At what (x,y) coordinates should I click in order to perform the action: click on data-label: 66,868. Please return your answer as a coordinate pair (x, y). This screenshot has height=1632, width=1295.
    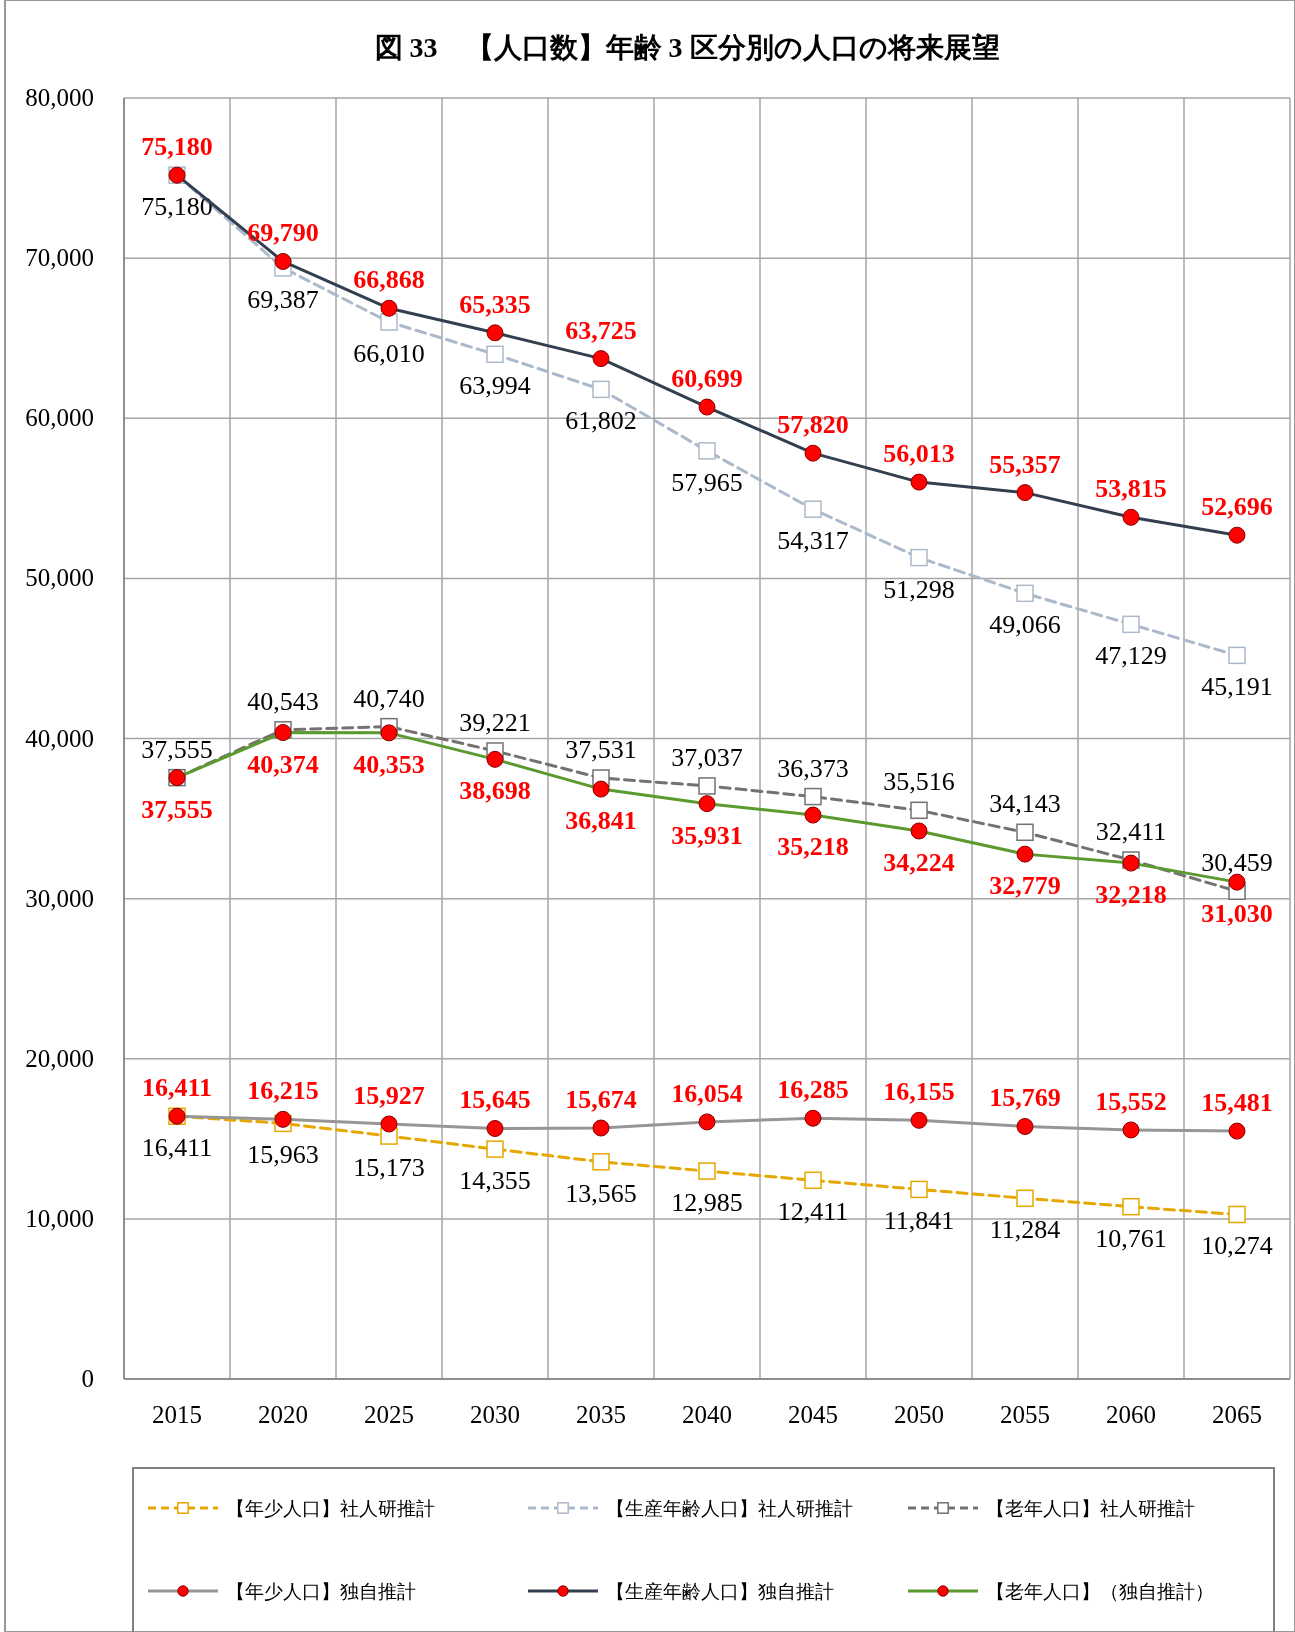
    Looking at the image, I should click on (389, 280).